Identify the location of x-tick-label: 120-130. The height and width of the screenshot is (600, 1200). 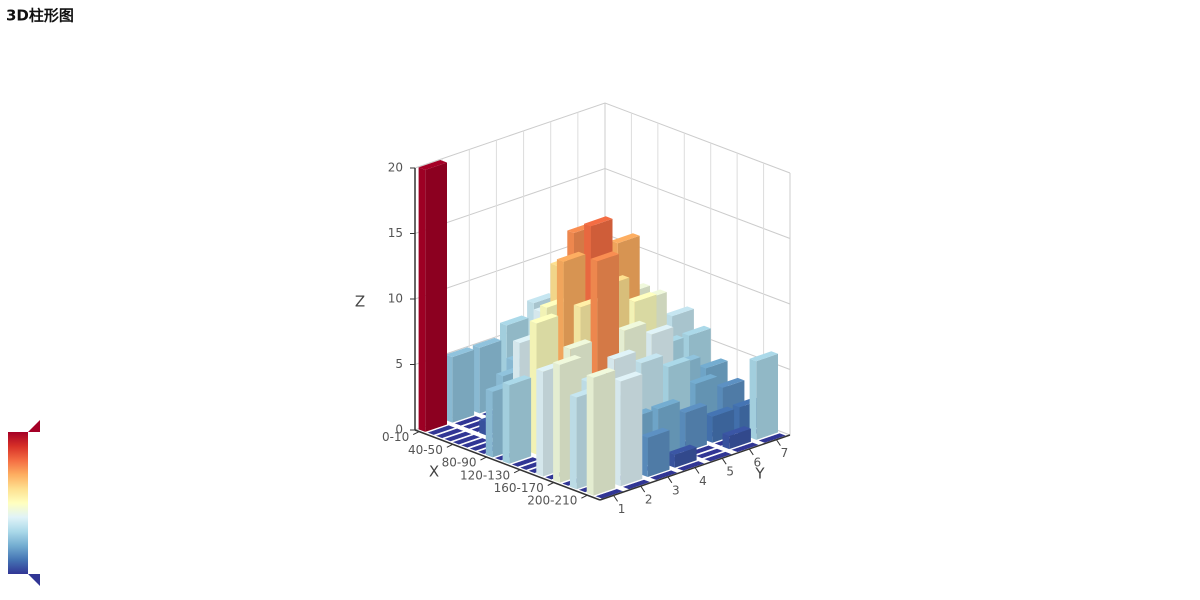
(485, 475).